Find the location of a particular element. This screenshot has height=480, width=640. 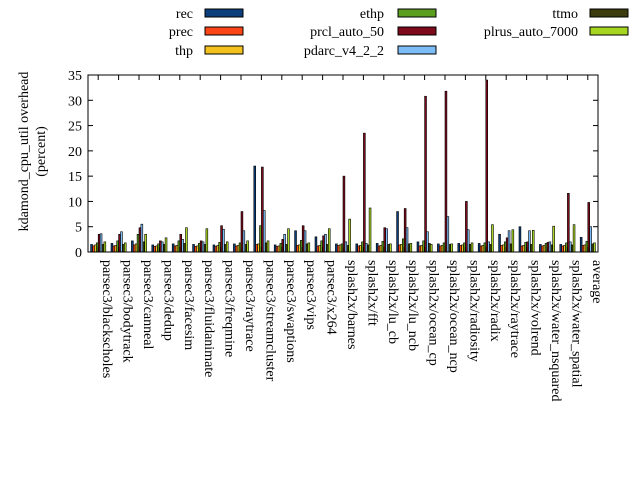

x-tick-label: parsec3/dedup is located at coordinates (167, 300).